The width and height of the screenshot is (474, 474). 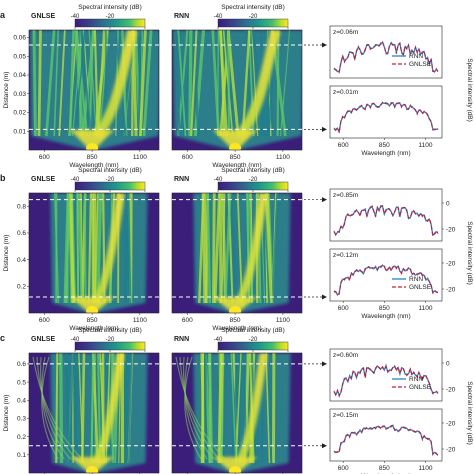 What do you see at coordinates (110, 186) in the screenshot?
I see `colorbar` at bounding box center [110, 186].